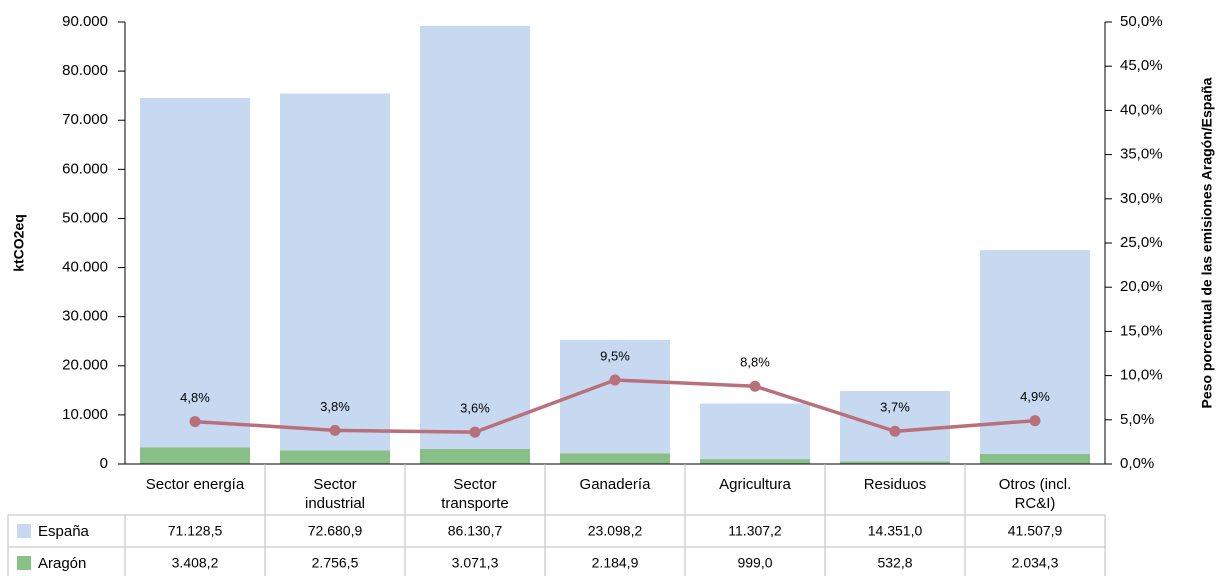 This screenshot has width=1222, height=576. I want to click on table-cell: 3.071,3, so click(475, 563).